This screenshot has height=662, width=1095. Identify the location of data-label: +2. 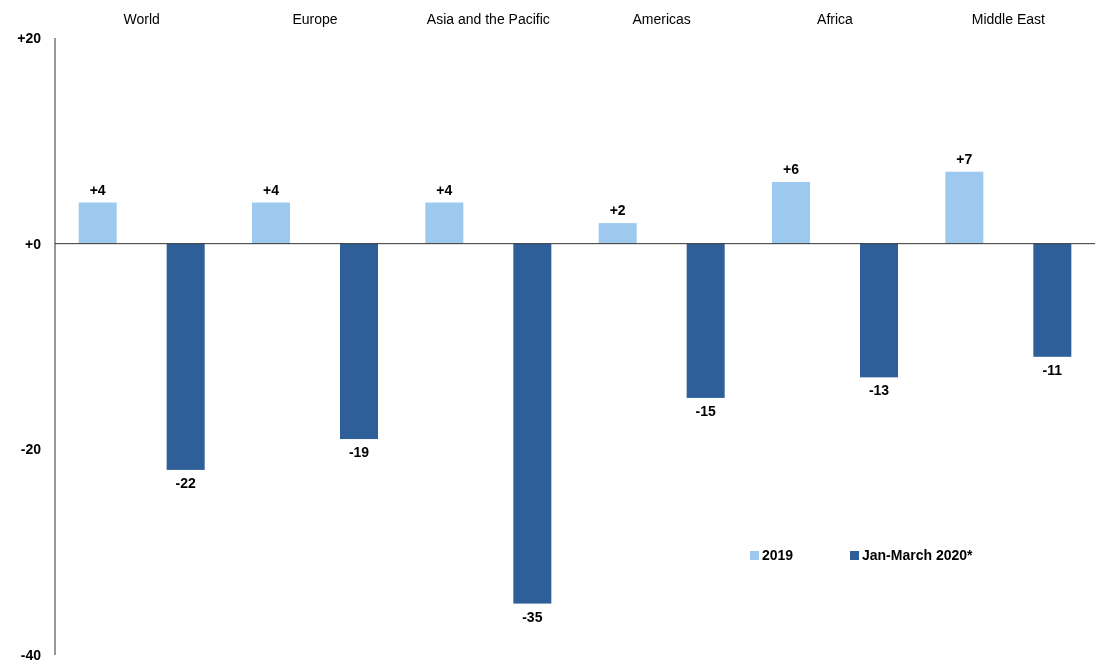
(617, 210).